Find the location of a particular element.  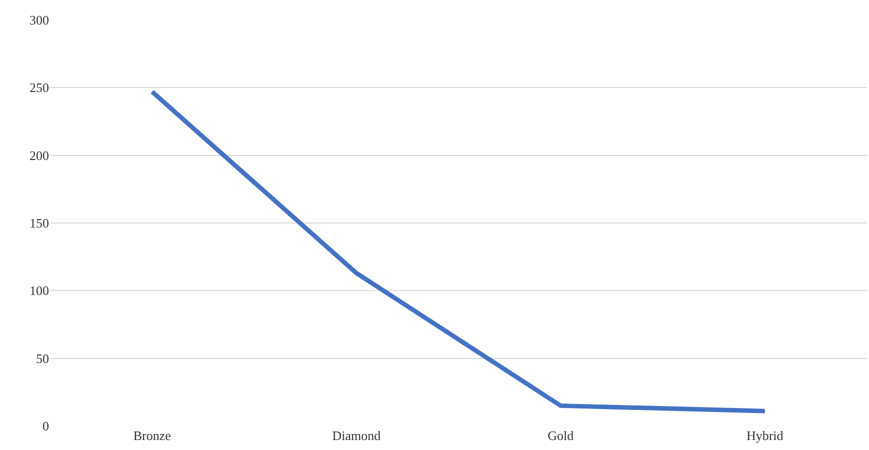

y-tick-label: 50 is located at coordinates (42, 358).